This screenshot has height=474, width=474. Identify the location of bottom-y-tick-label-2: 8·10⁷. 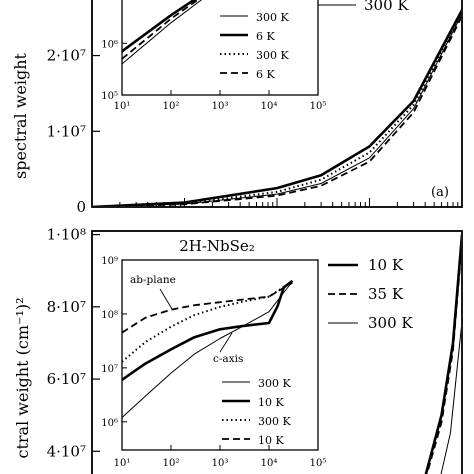
(66, 307).